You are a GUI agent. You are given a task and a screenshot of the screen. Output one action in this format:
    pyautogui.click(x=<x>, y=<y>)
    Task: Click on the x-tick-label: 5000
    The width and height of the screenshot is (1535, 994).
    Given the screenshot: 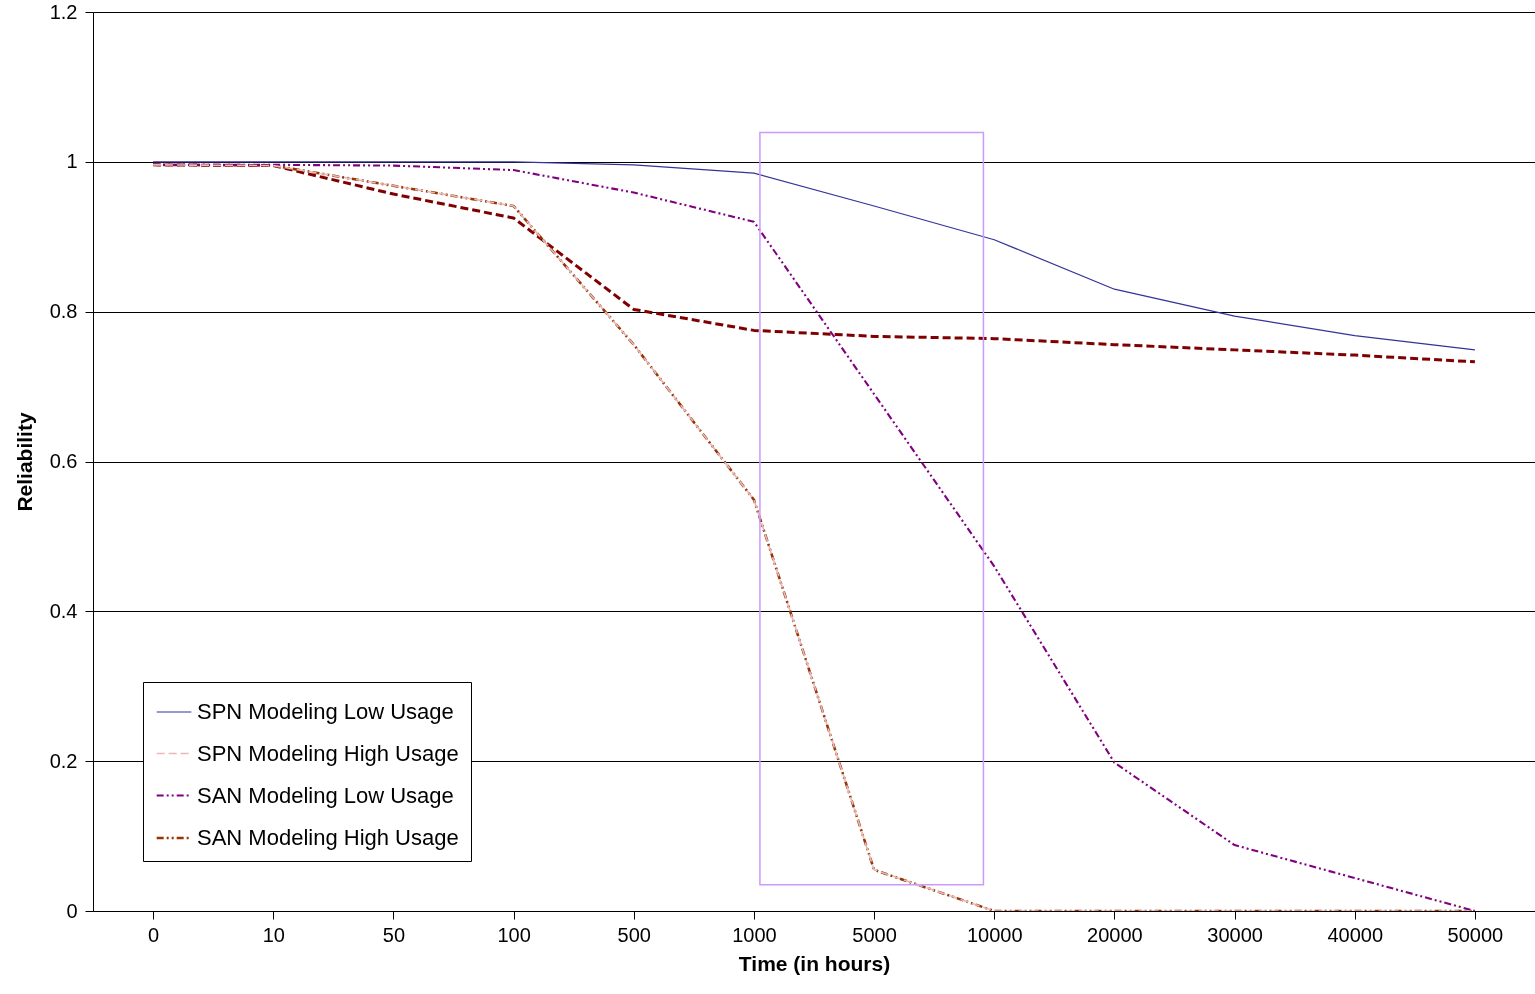 What is the action you would take?
    pyautogui.click(x=874, y=934)
    